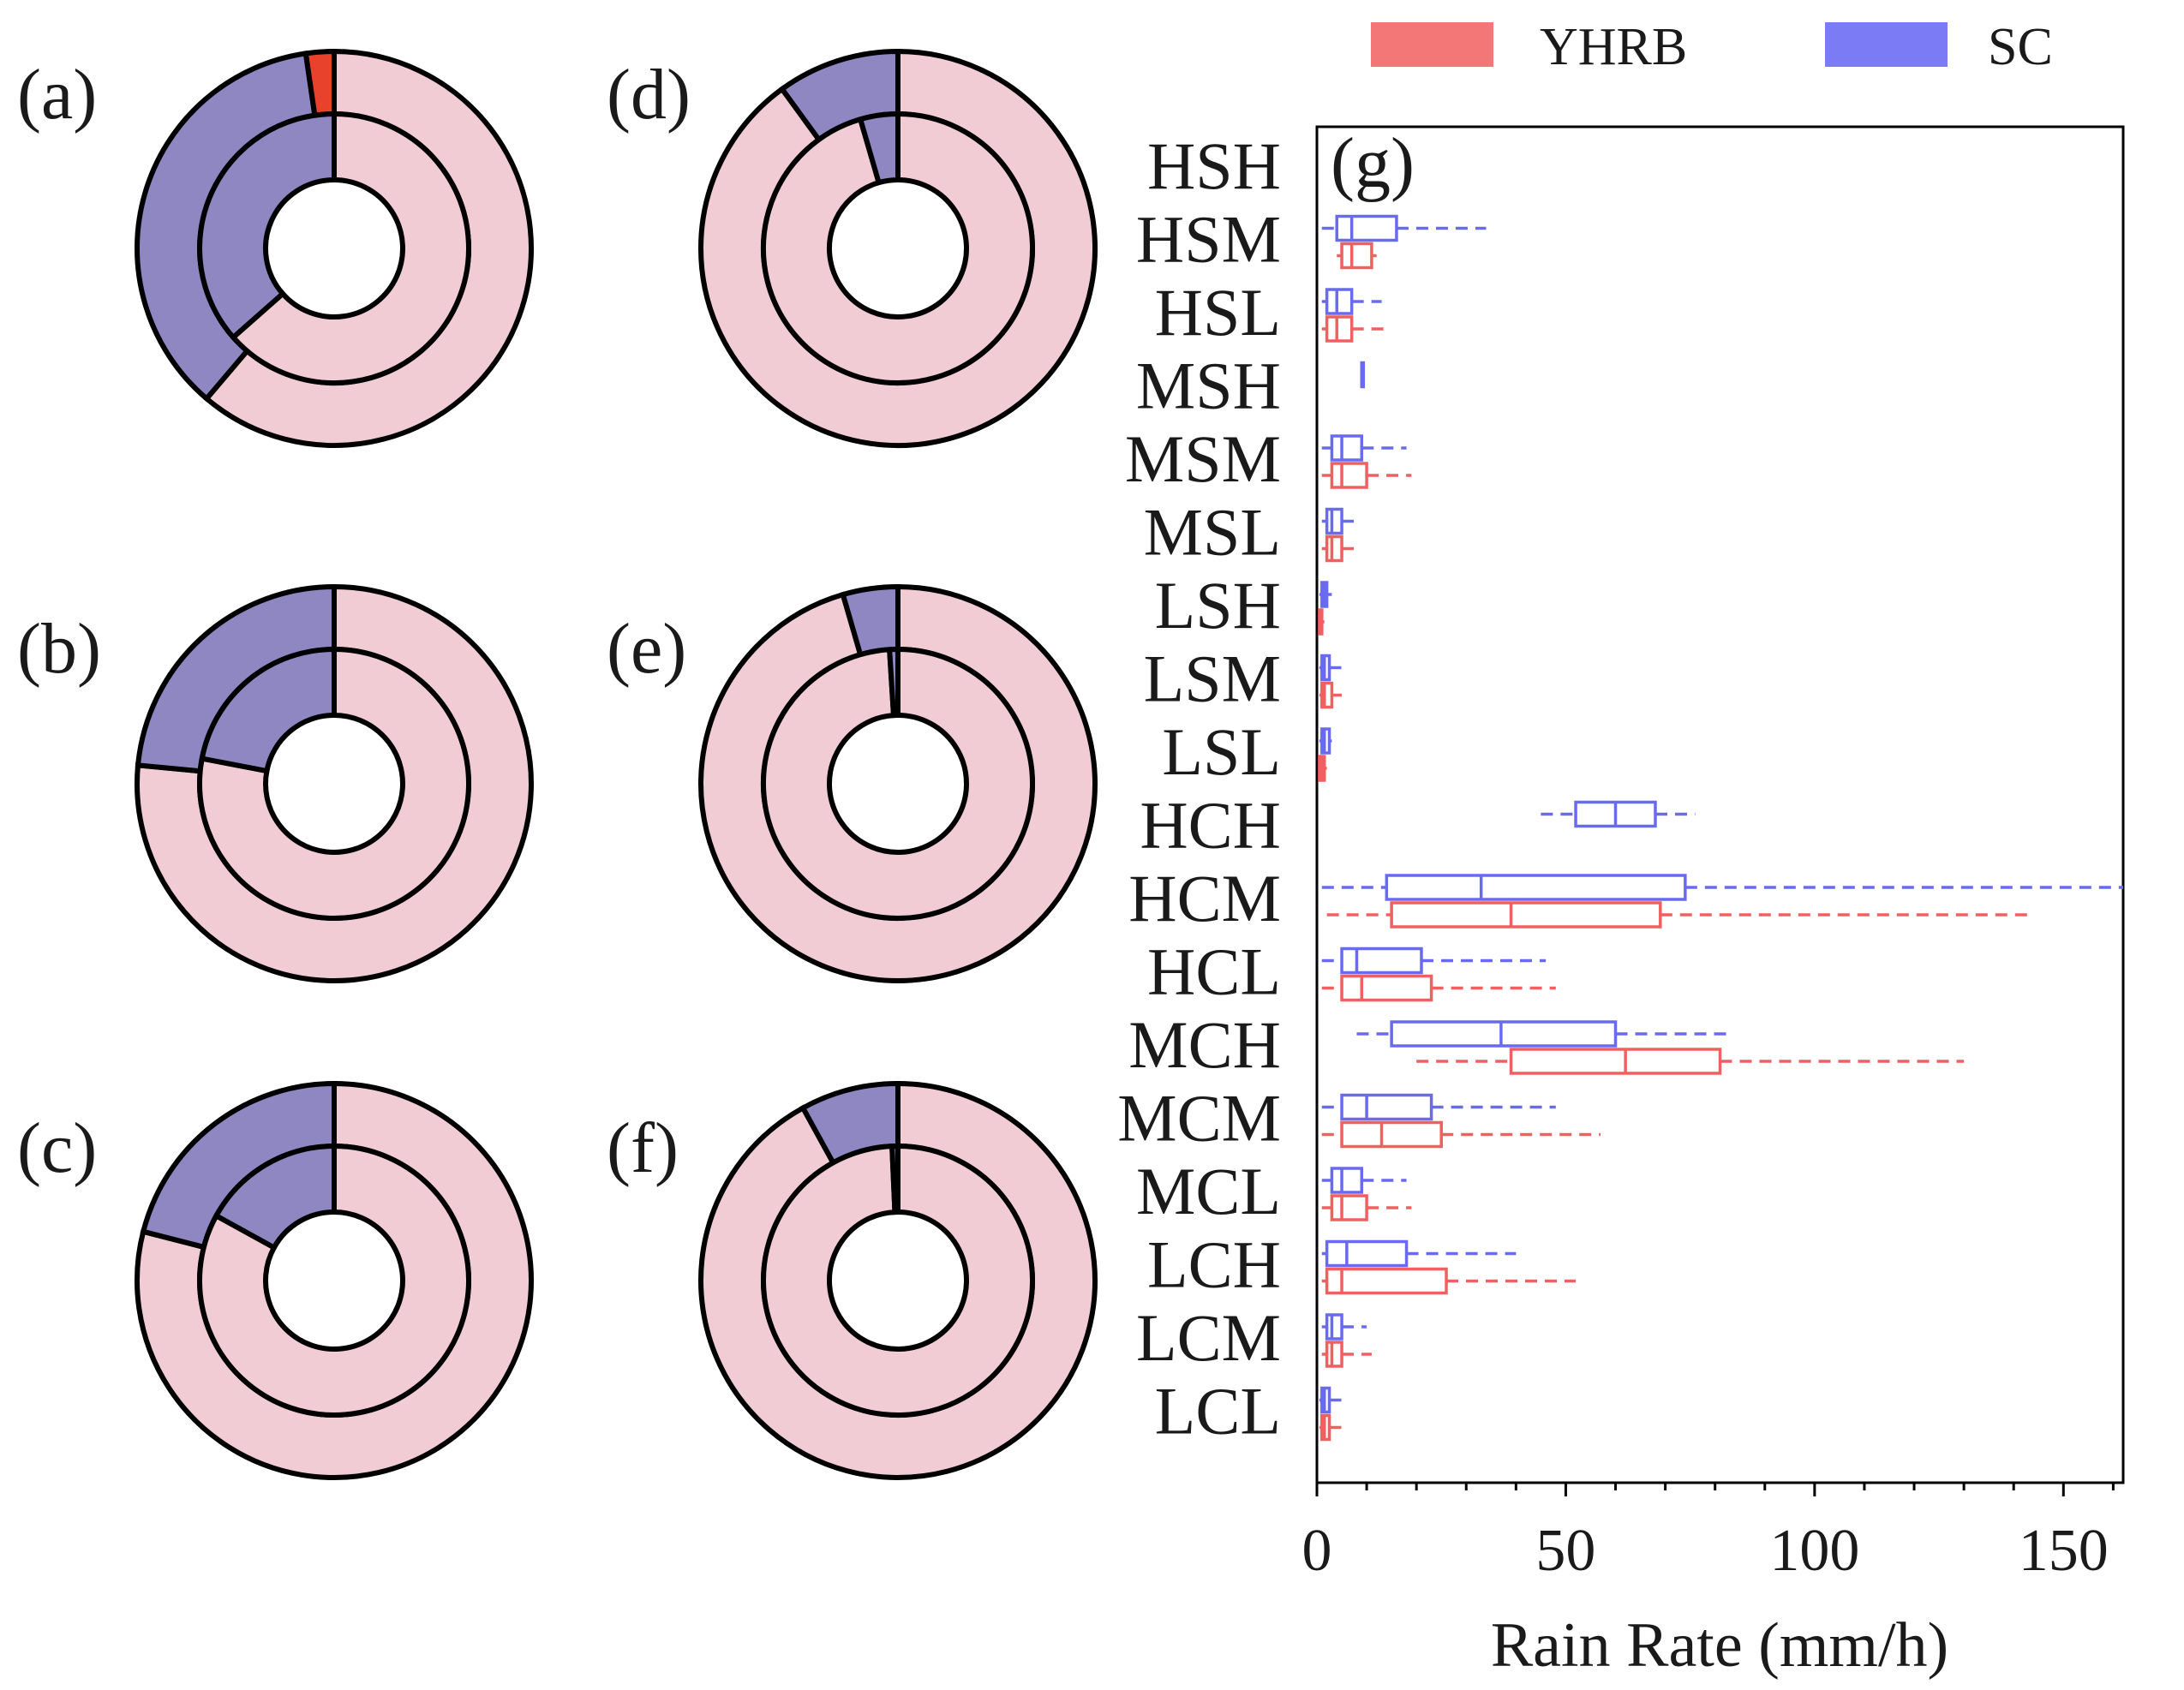 The height and width of the screenshot is (1690, 2184). I want to click on legend: YHRB SC, so click(1712, 47).